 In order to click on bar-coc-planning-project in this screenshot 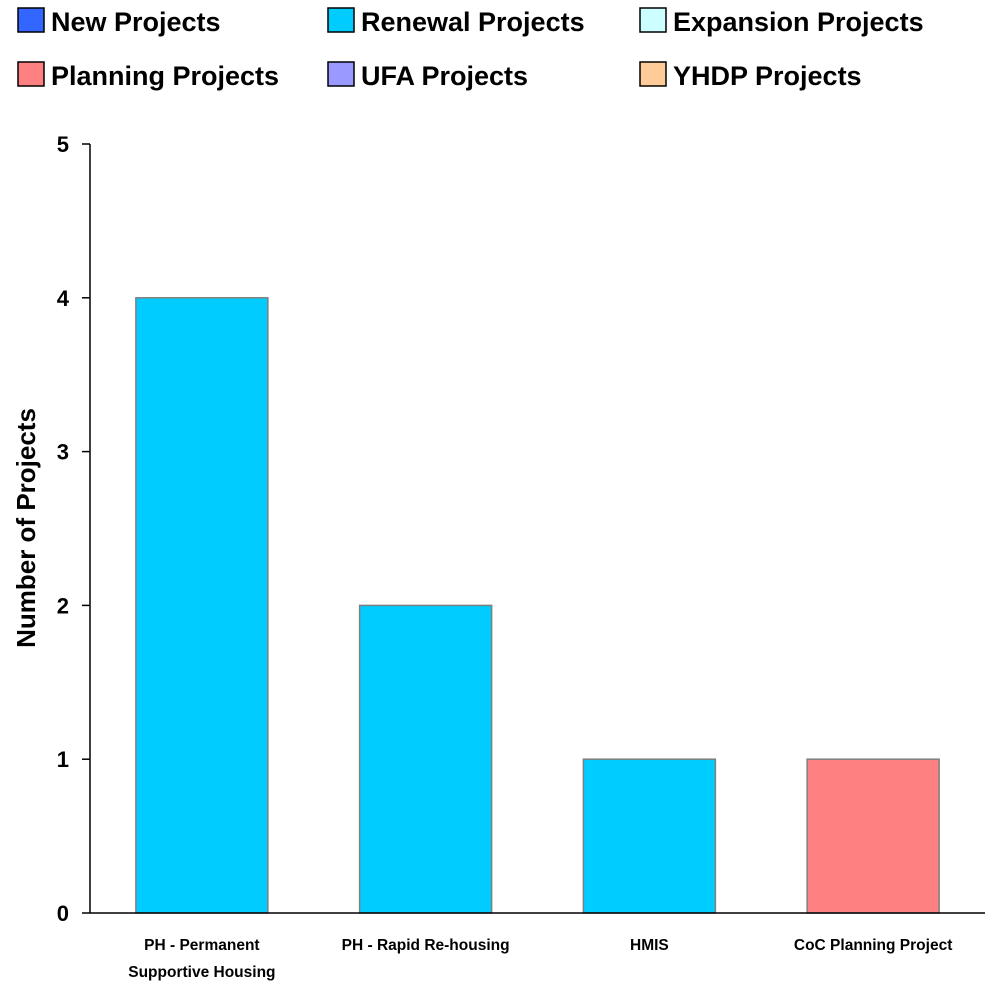, I will do `click(873, 836)`.